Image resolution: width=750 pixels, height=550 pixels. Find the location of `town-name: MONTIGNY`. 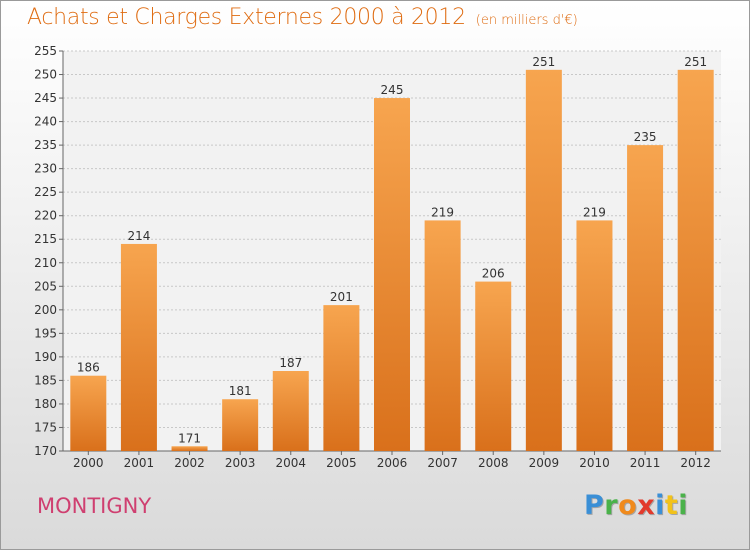

town-name: MONTIGNY is located at coordinates (94, 506).